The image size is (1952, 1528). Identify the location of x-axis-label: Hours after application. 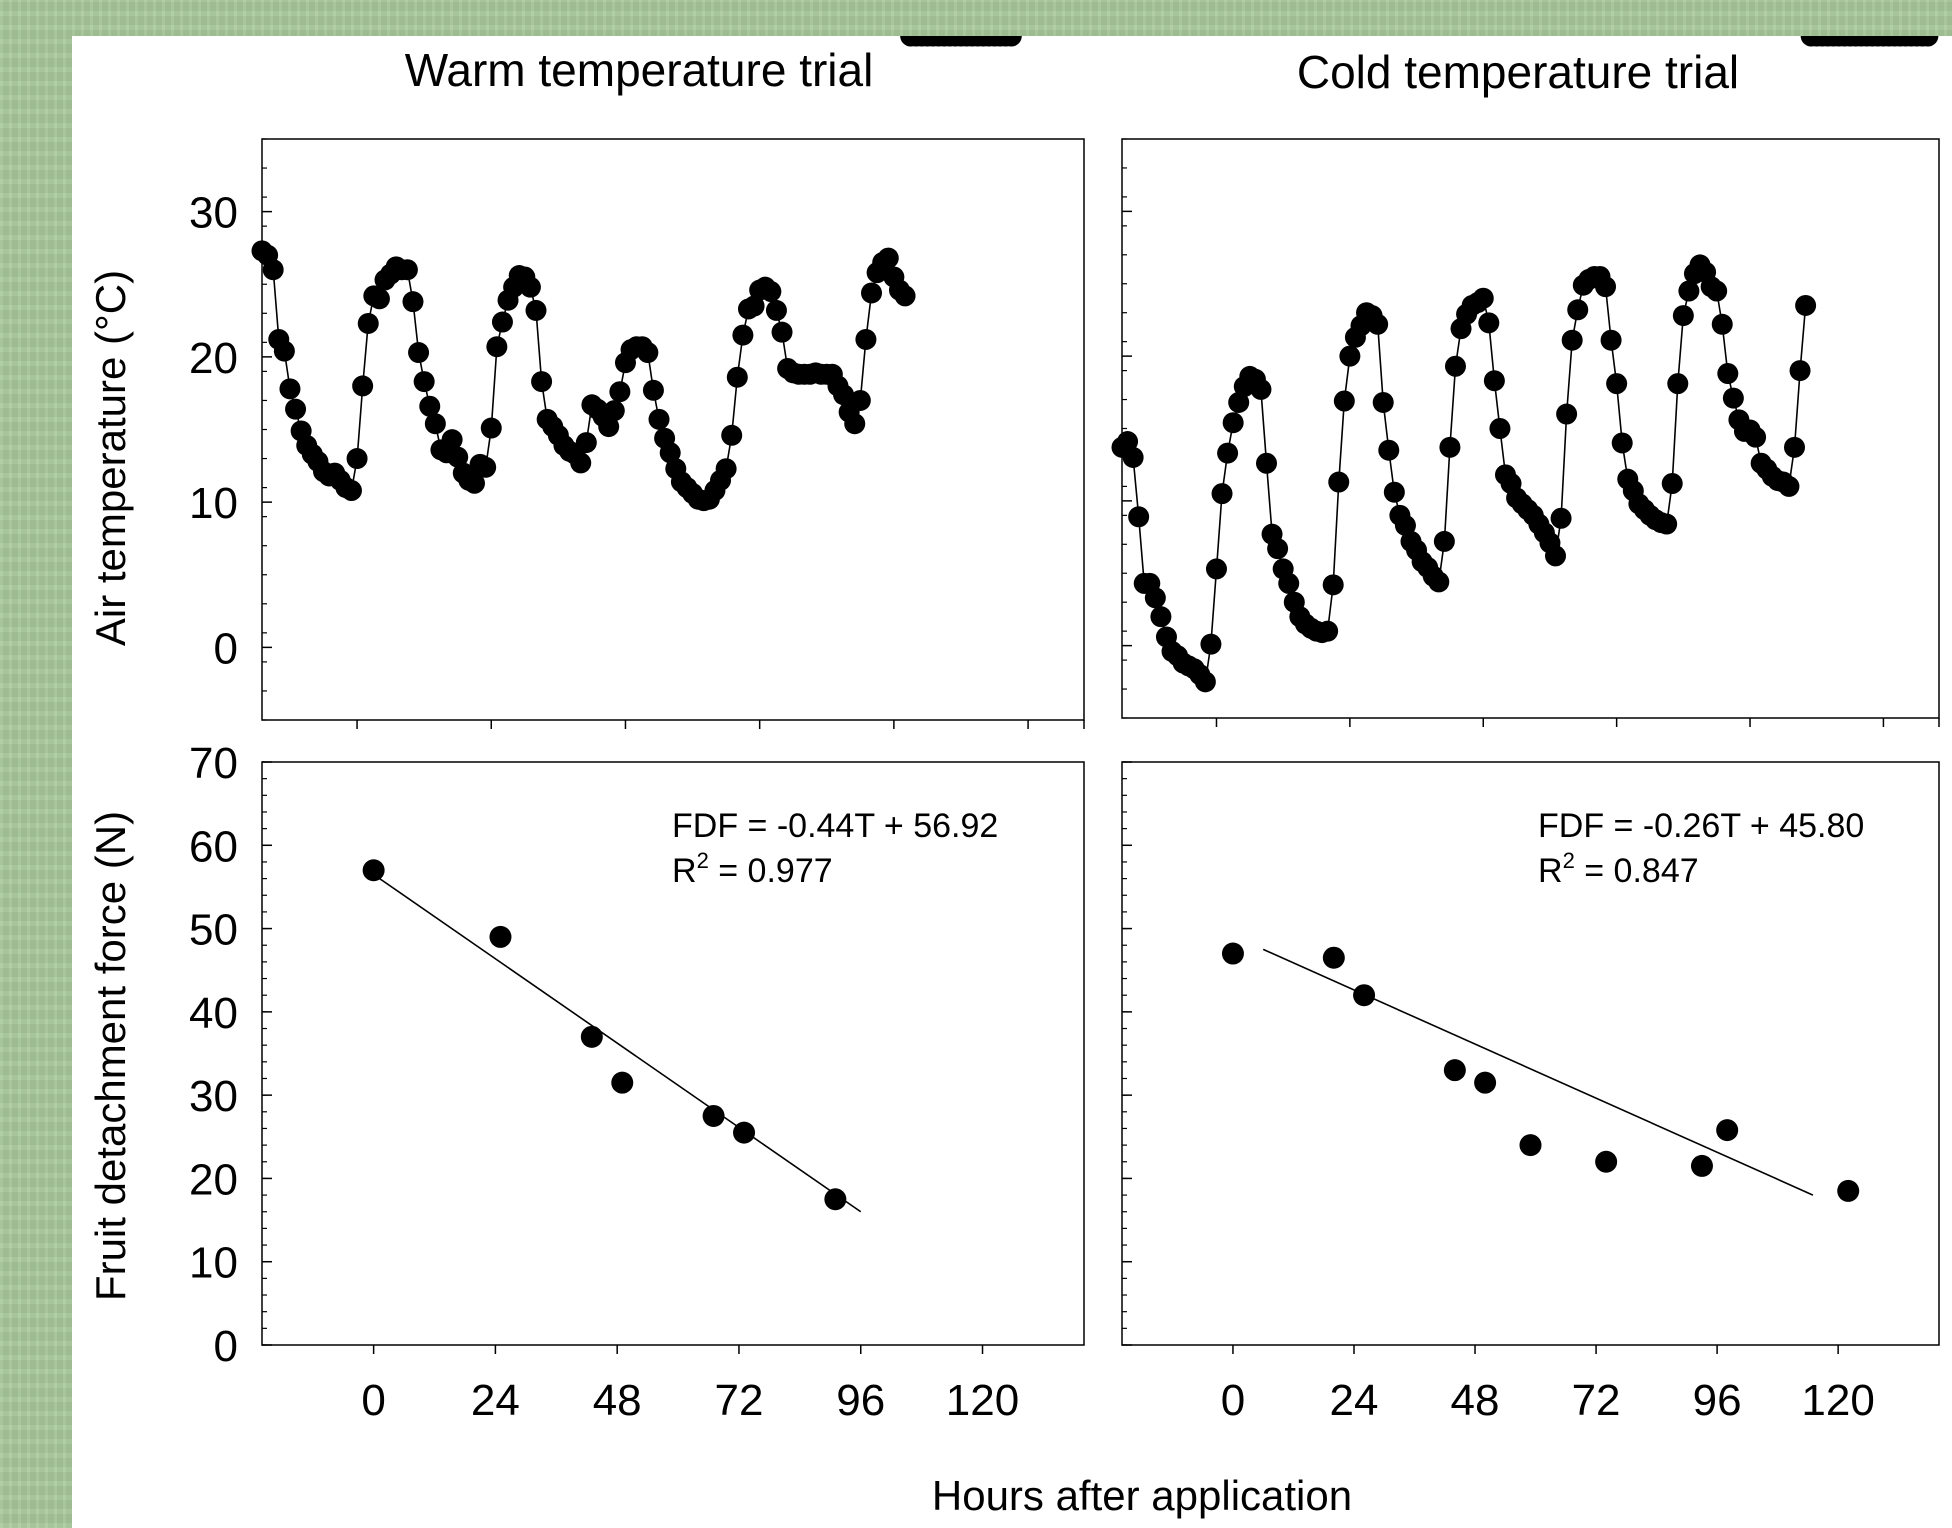
(1142, 1495).